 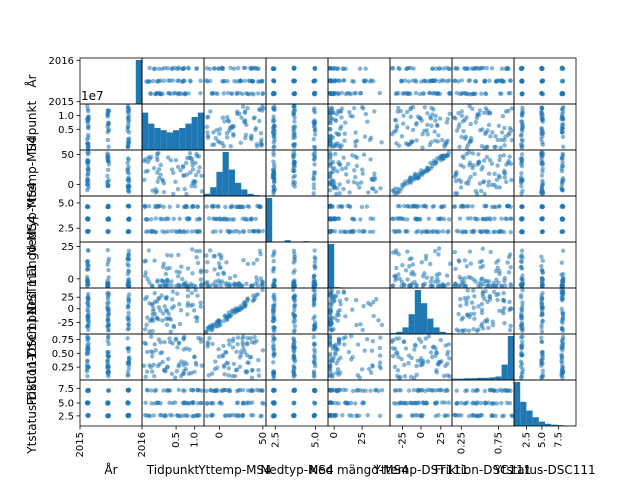 I want to click on y-variable-label: Ytstatus-DSC111, so click(x=32, y=403).